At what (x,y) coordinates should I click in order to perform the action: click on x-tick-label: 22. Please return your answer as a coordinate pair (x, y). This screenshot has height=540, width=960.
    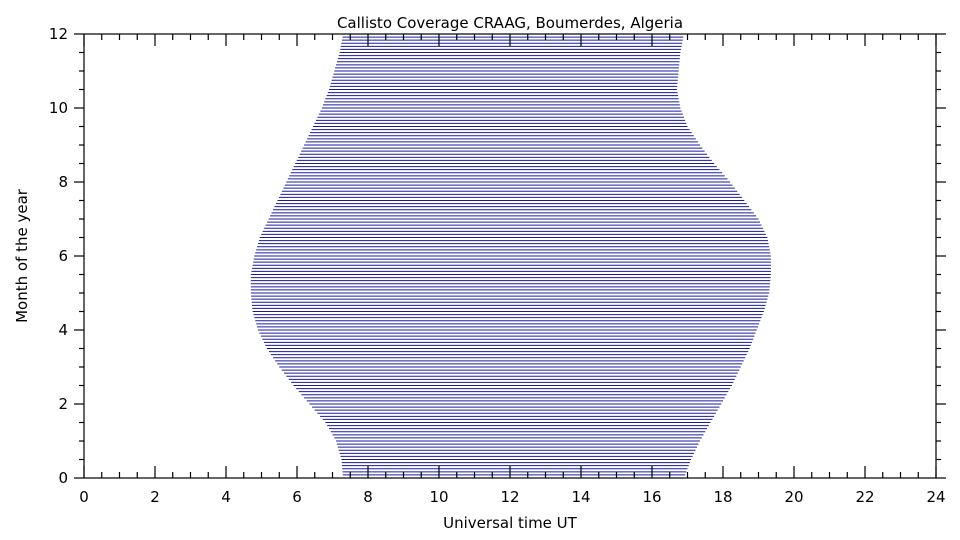
    Looking at the image, I should click on (864, 497).